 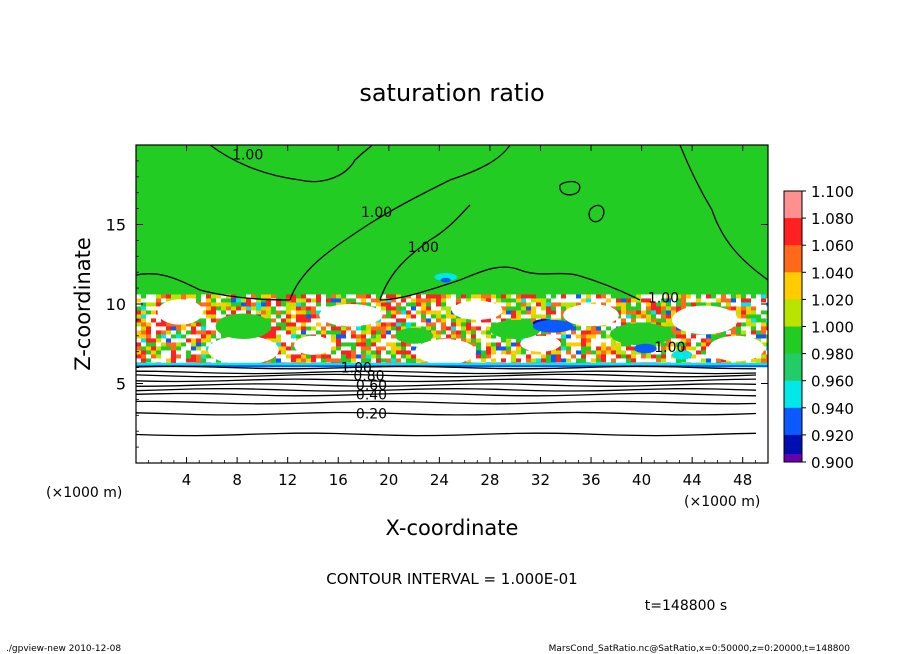 What do you see at coordinates (686, 606) in the screenshot?
I see `time-label: t=148800 s` at bounding box center [686, 606].